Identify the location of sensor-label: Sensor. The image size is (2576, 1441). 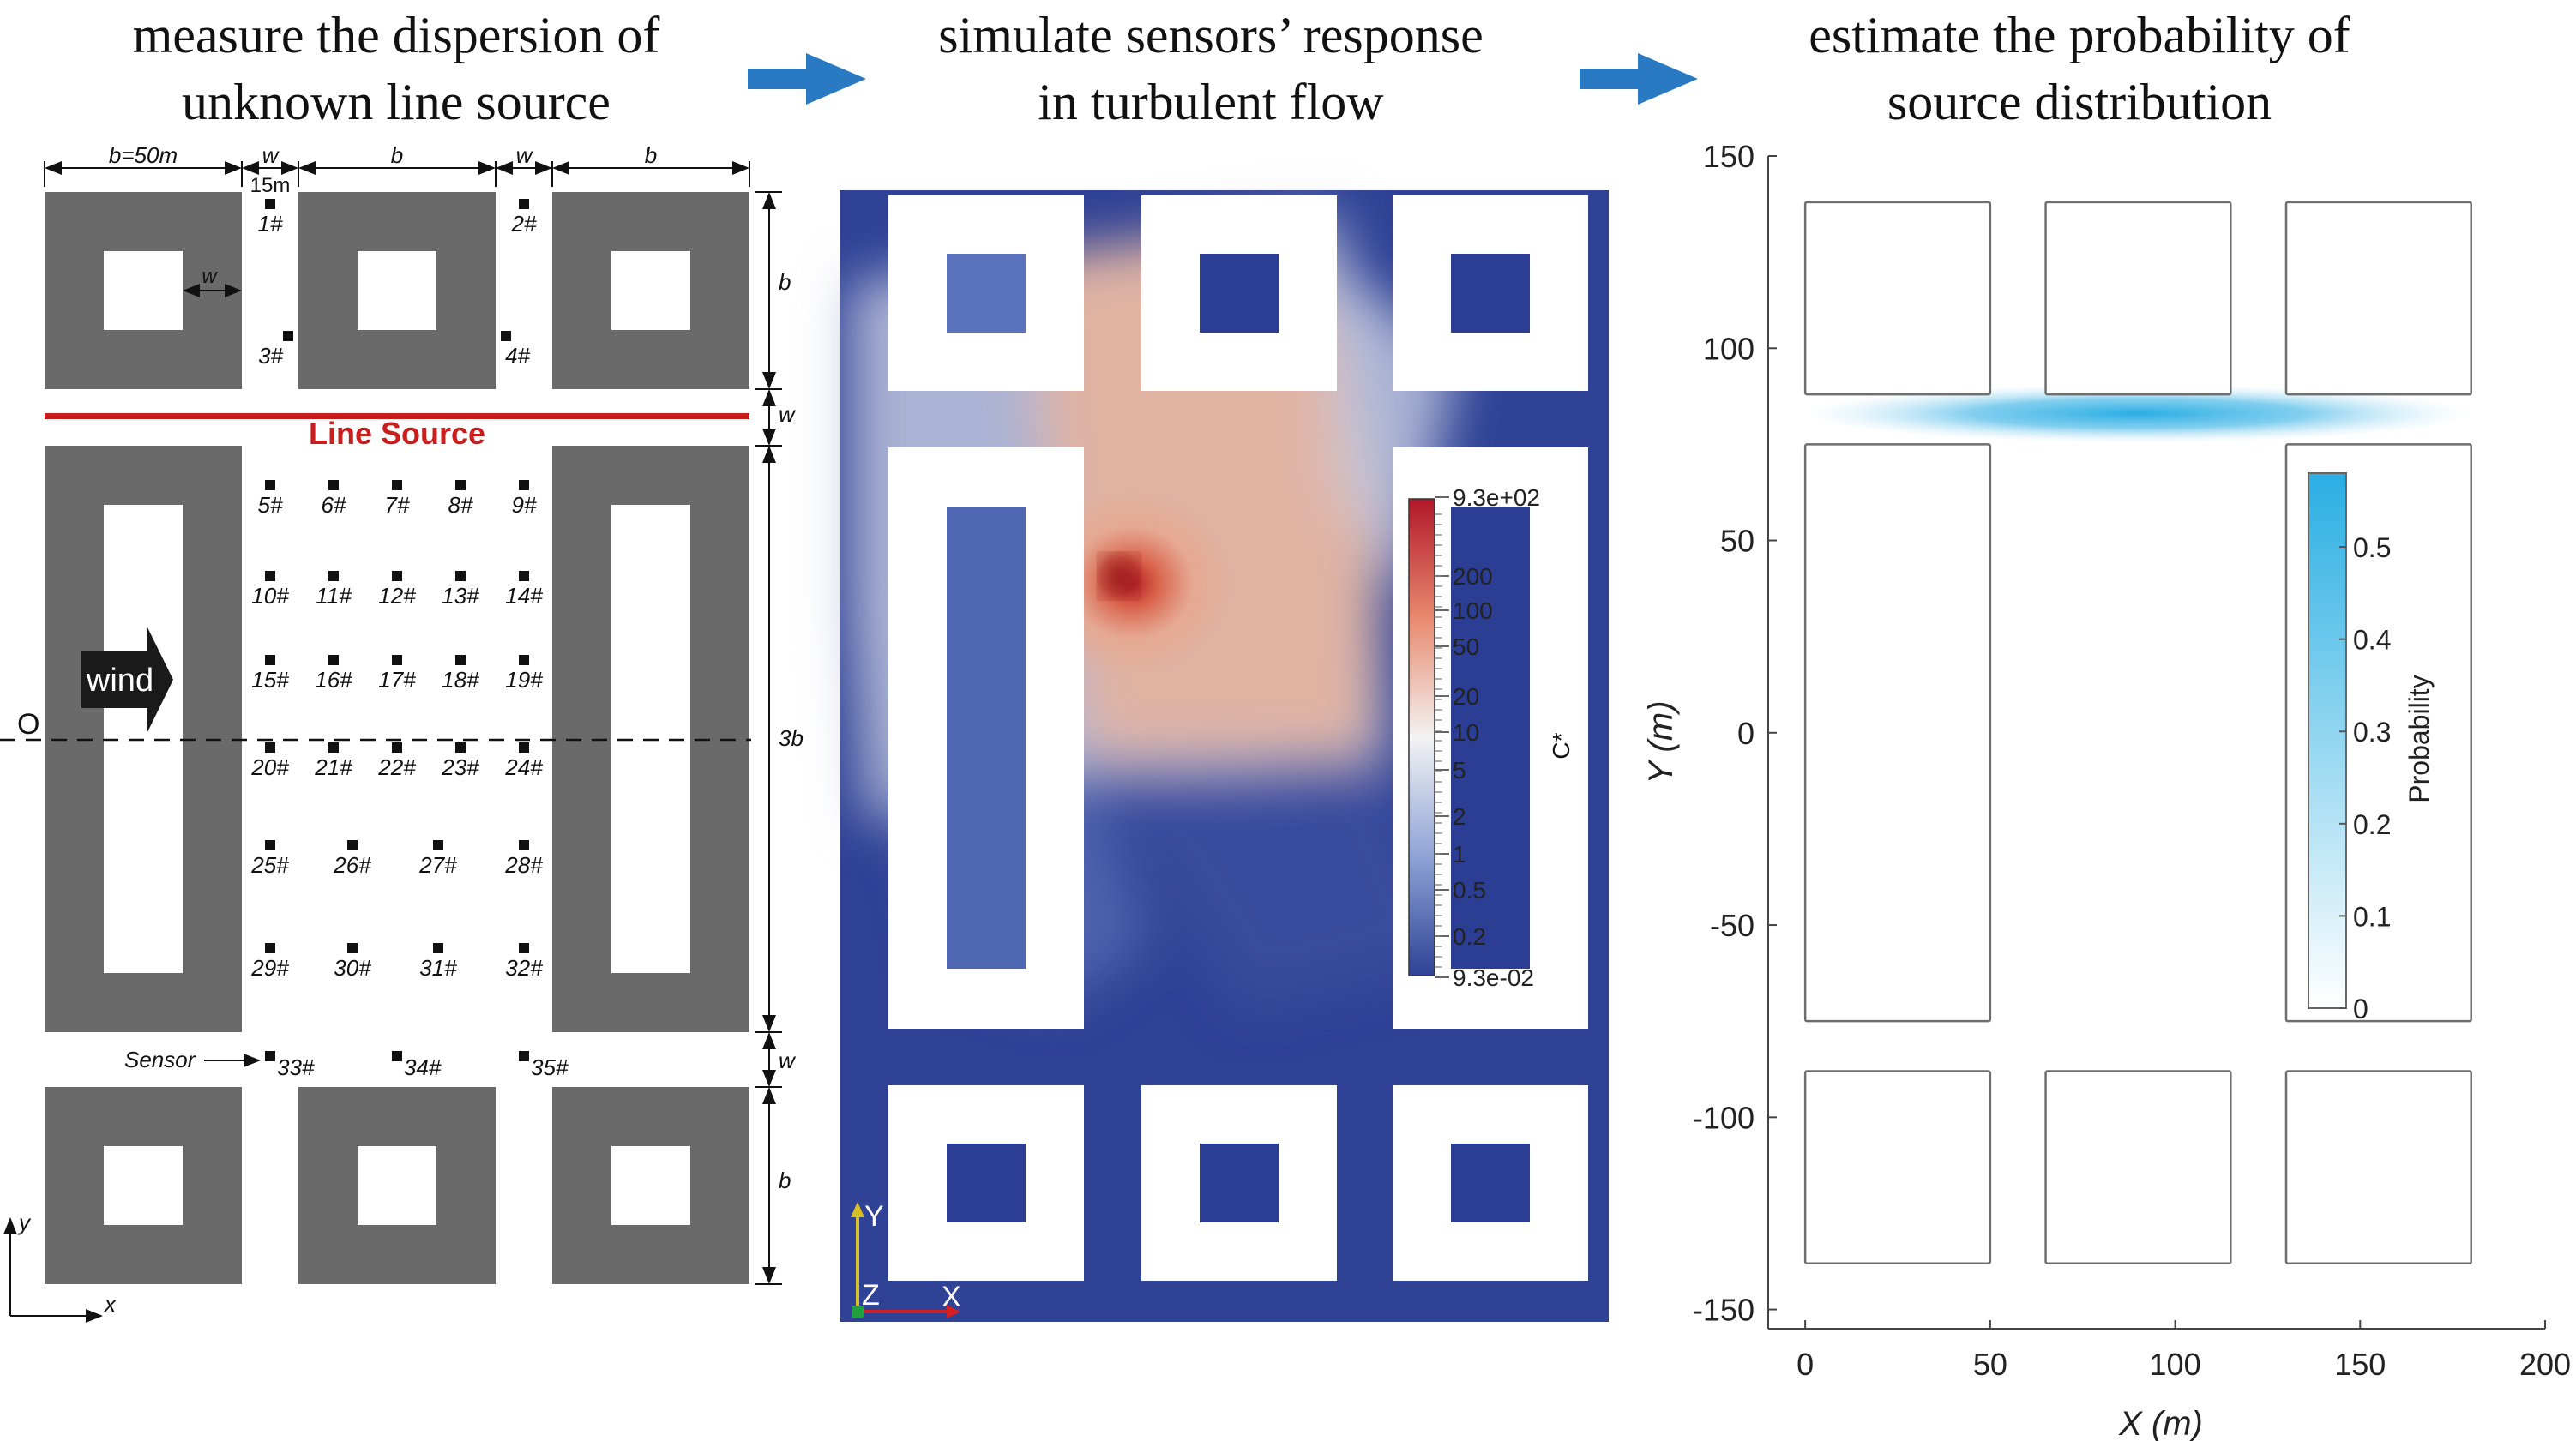
(160, 1059).